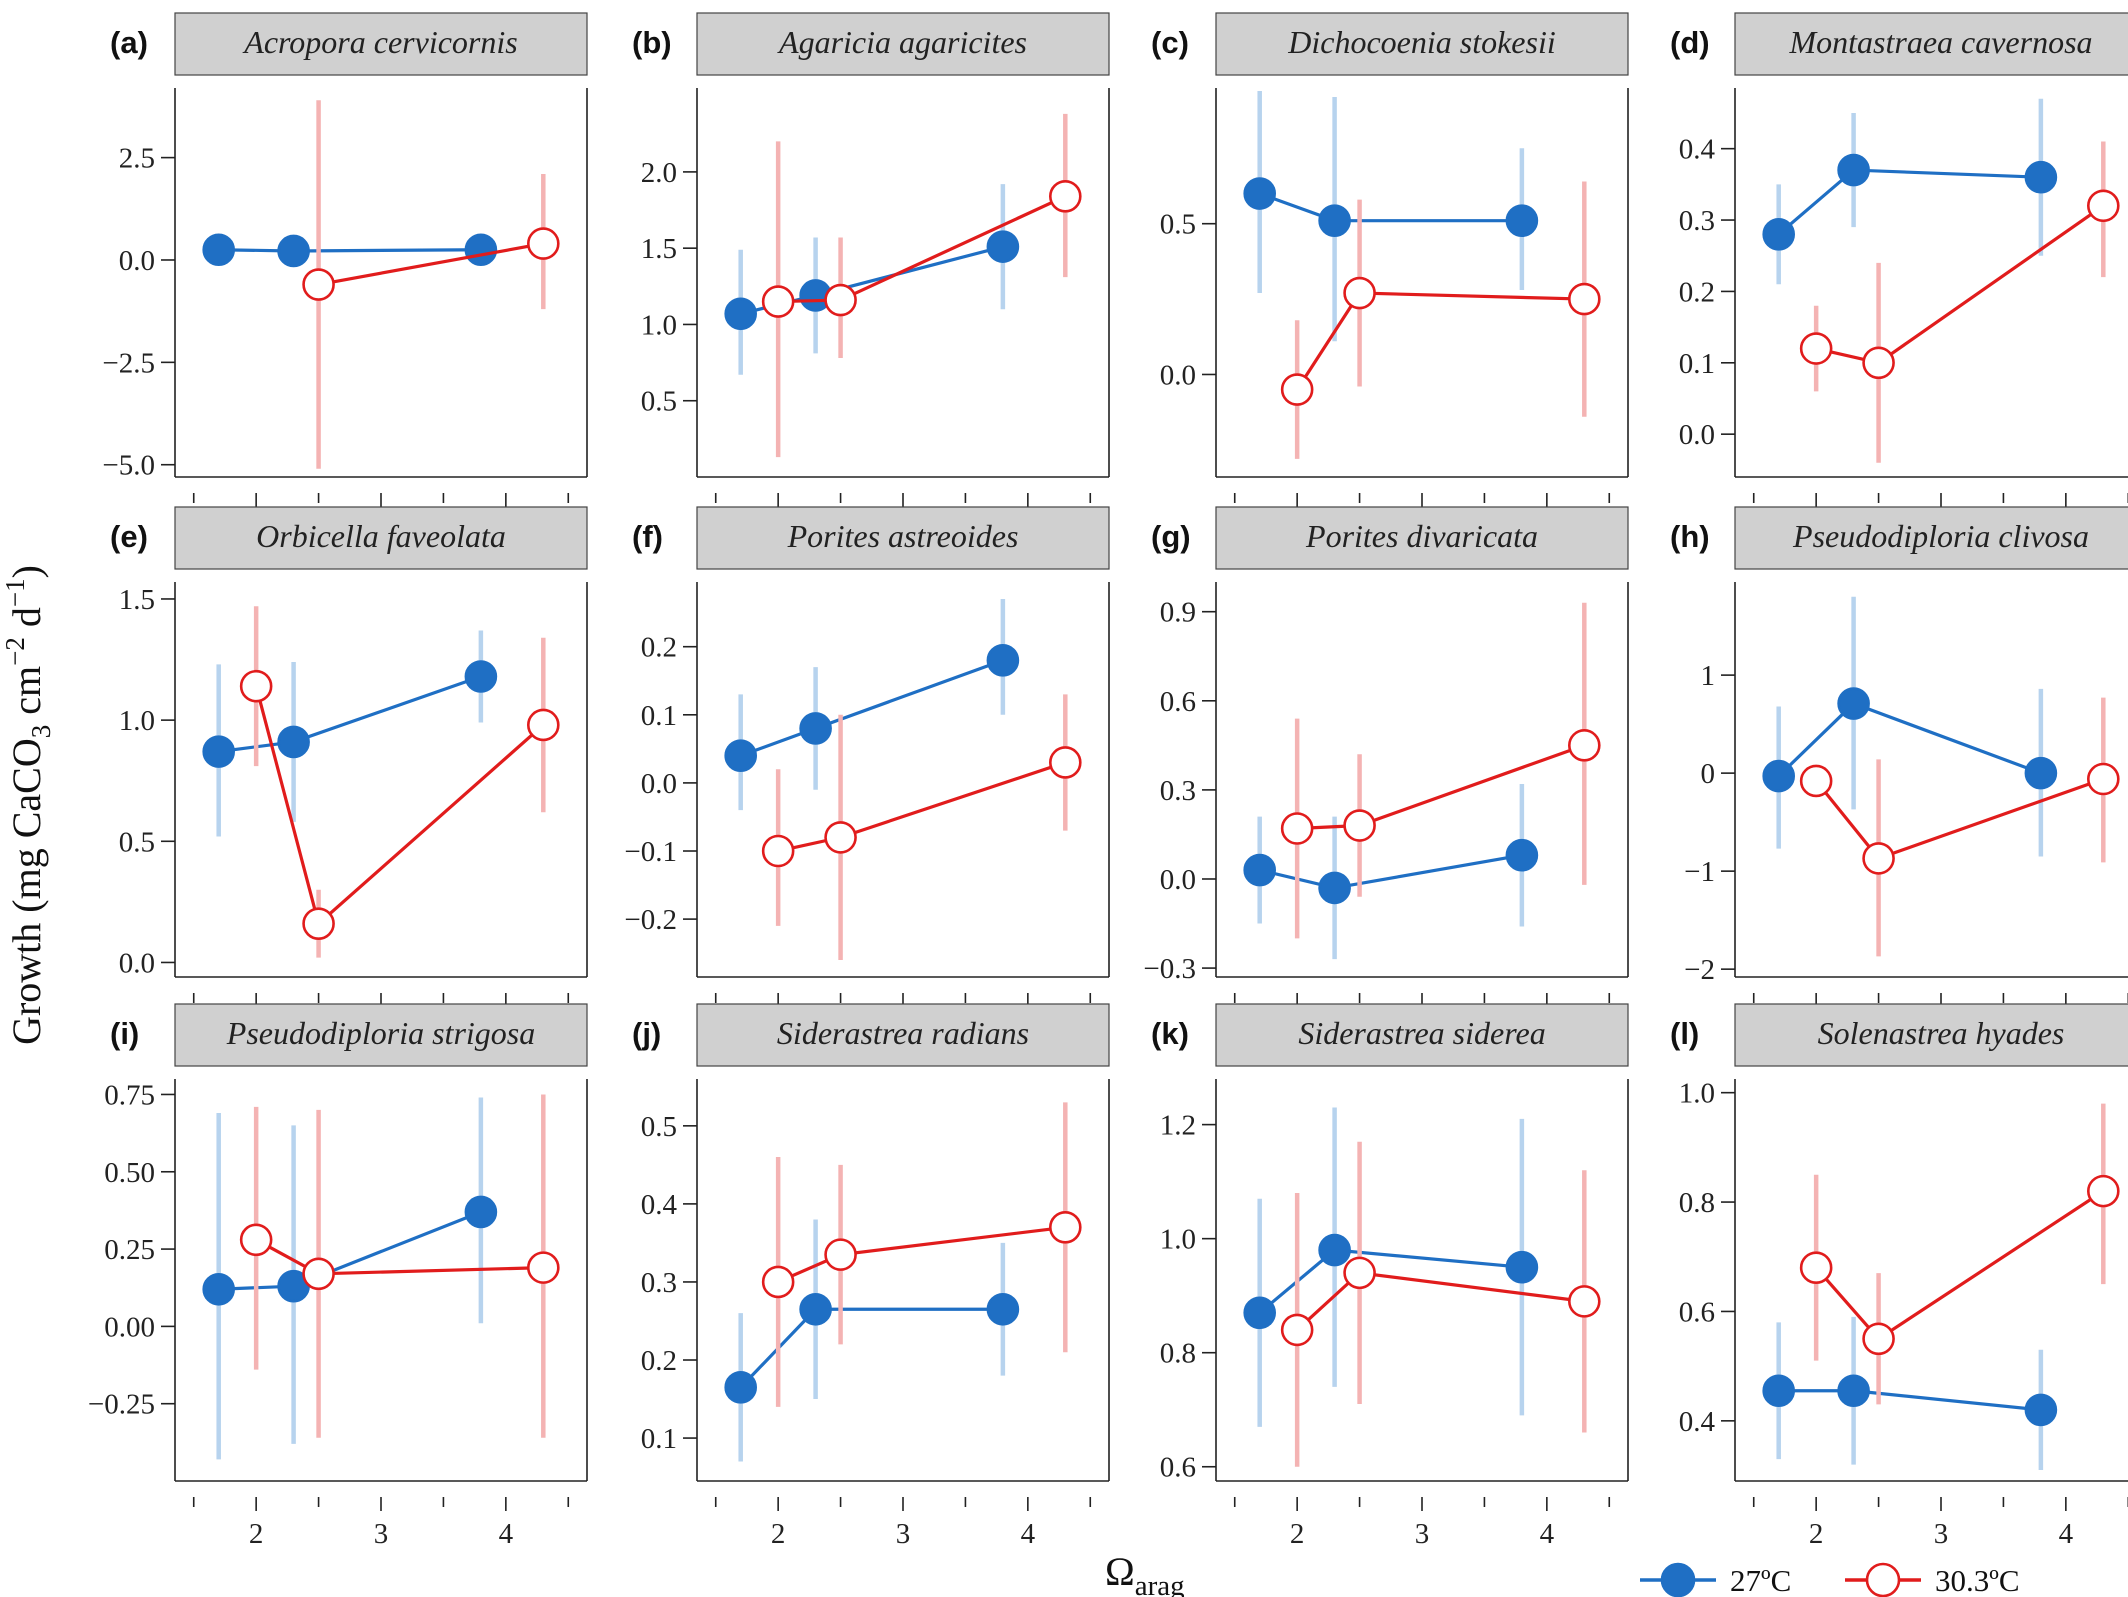 The width and height of the screenshot is (2128, 1597). I want to click on y-tick-label: 0.5, so click(659, 402).